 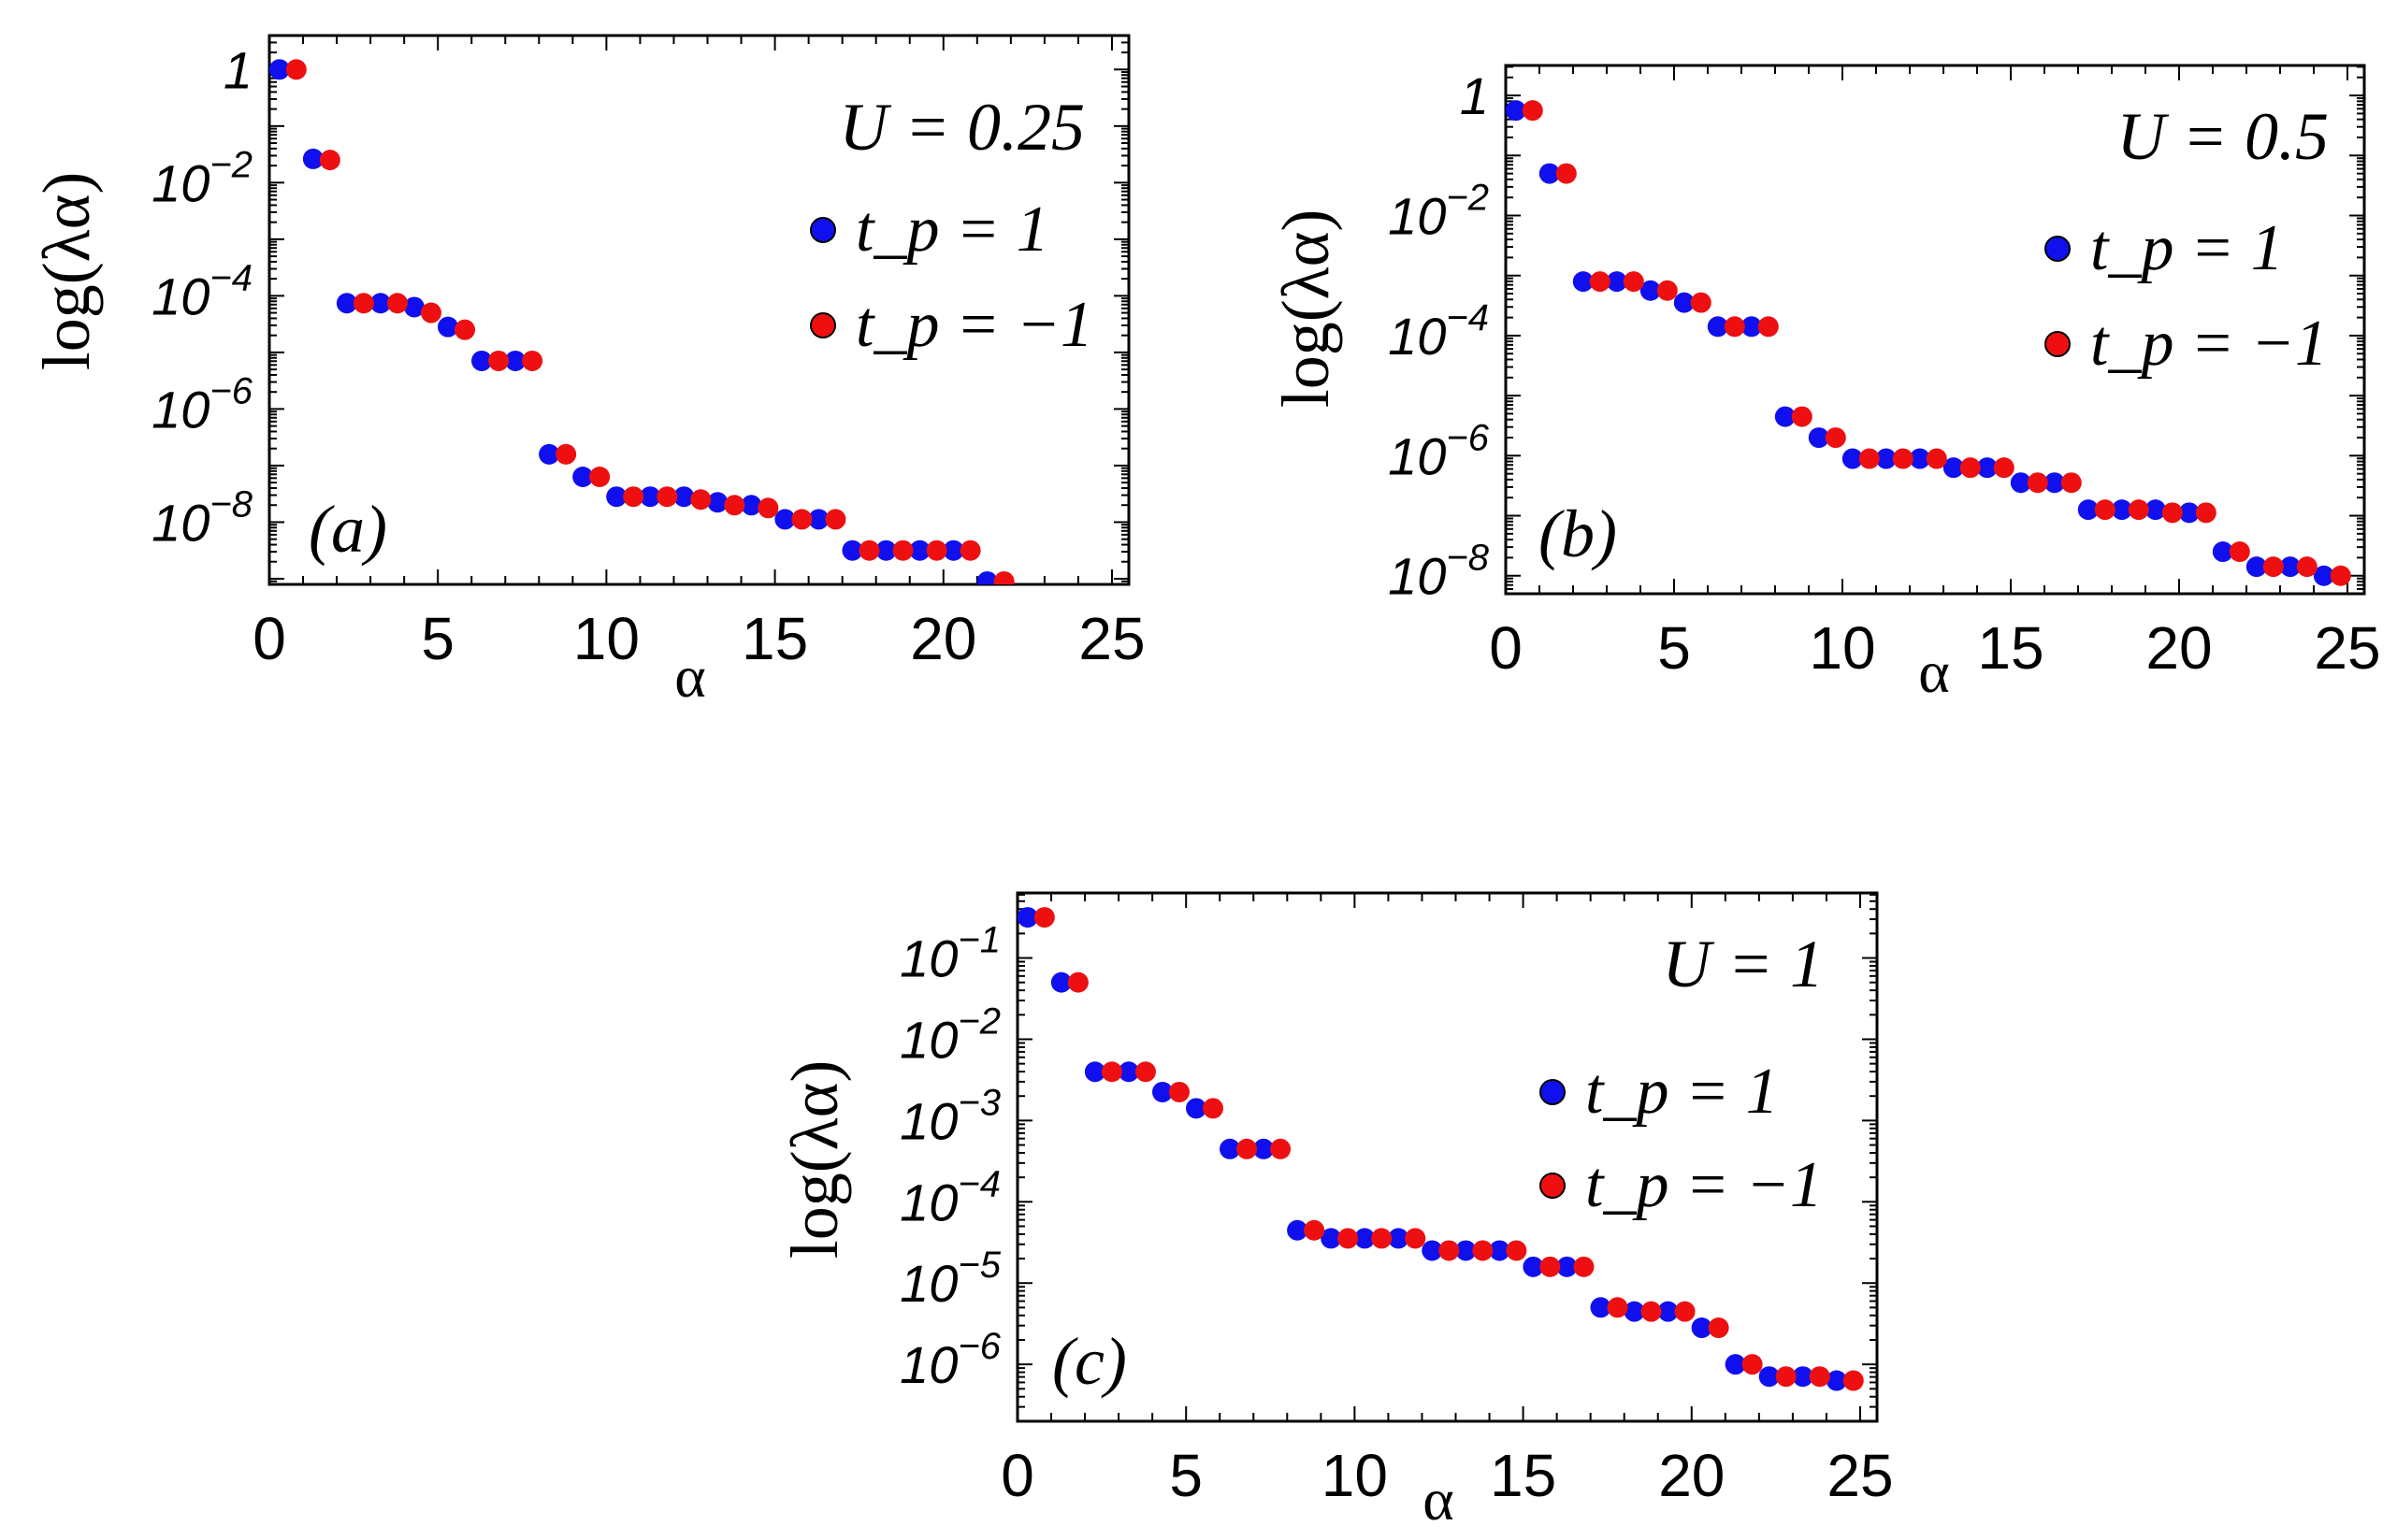 What do you see at coordinates (962, 127) in the screenshot?
I see `u-annotation: U = 0.25` at bounding box center [962, 127].